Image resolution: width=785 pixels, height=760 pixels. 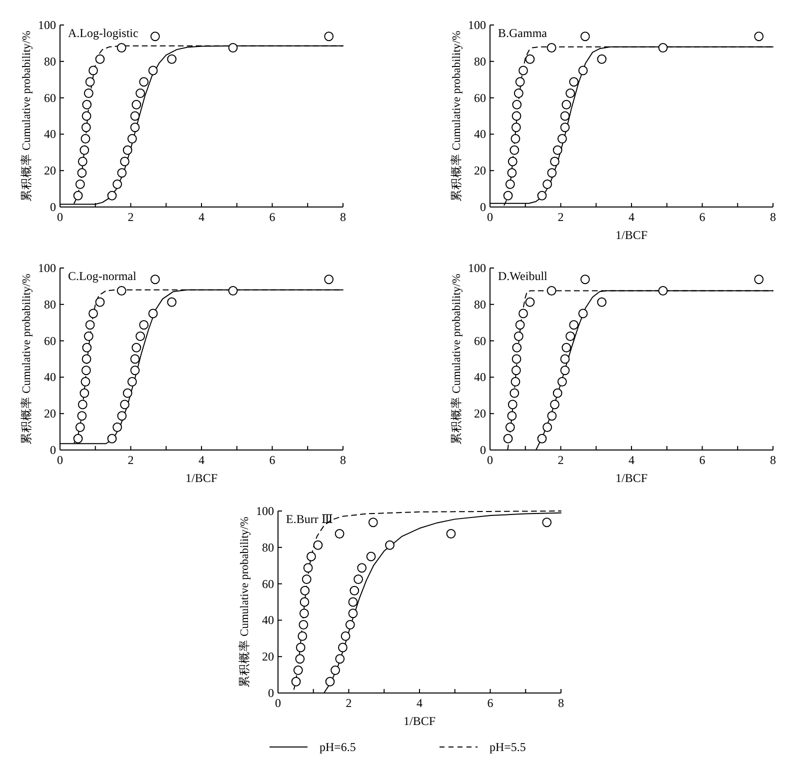 I want to click on y-tick-label: 40, so click(x=50, y=134).